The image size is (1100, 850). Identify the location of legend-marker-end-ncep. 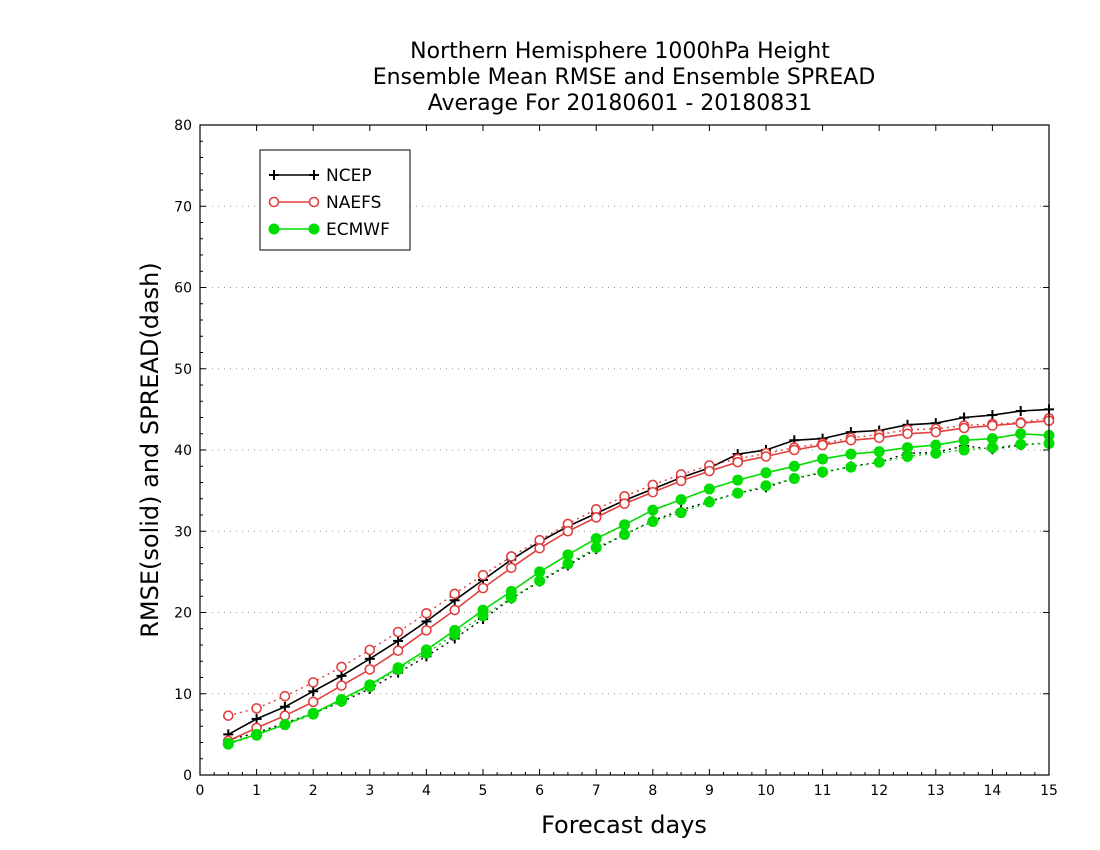
(314, 175).